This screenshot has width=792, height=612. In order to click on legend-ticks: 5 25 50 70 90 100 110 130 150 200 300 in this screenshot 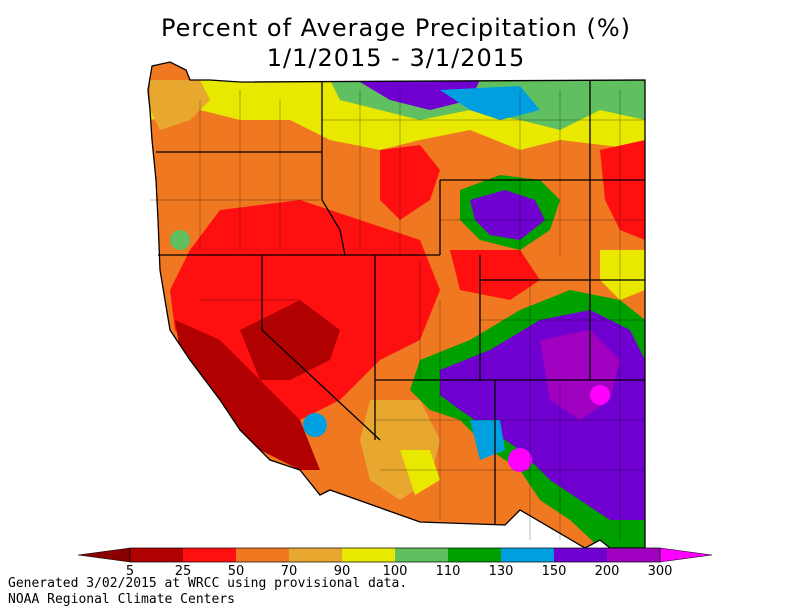, I will do `click(399, 571)`.